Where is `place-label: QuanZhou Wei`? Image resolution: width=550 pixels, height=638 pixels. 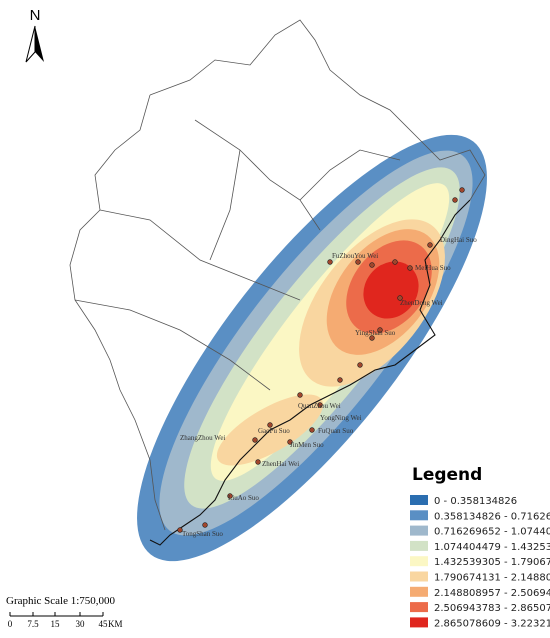 place-label: QuanZhou Wei is located at coordinates (319, 406).